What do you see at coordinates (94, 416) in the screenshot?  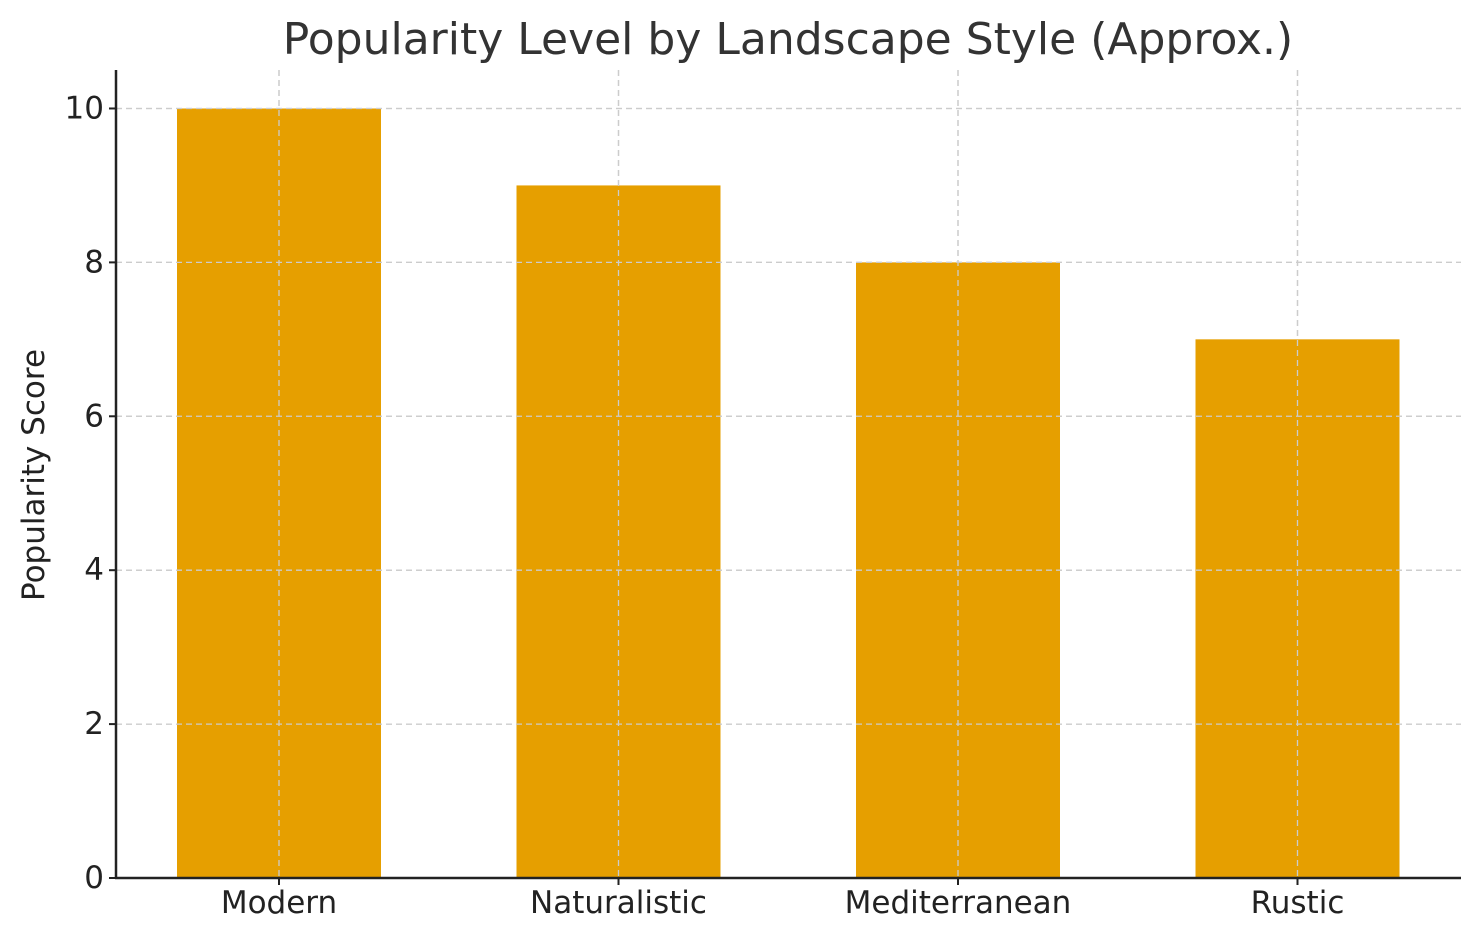 I see `y-tick-label: 6` at bounding box center [94, 416].